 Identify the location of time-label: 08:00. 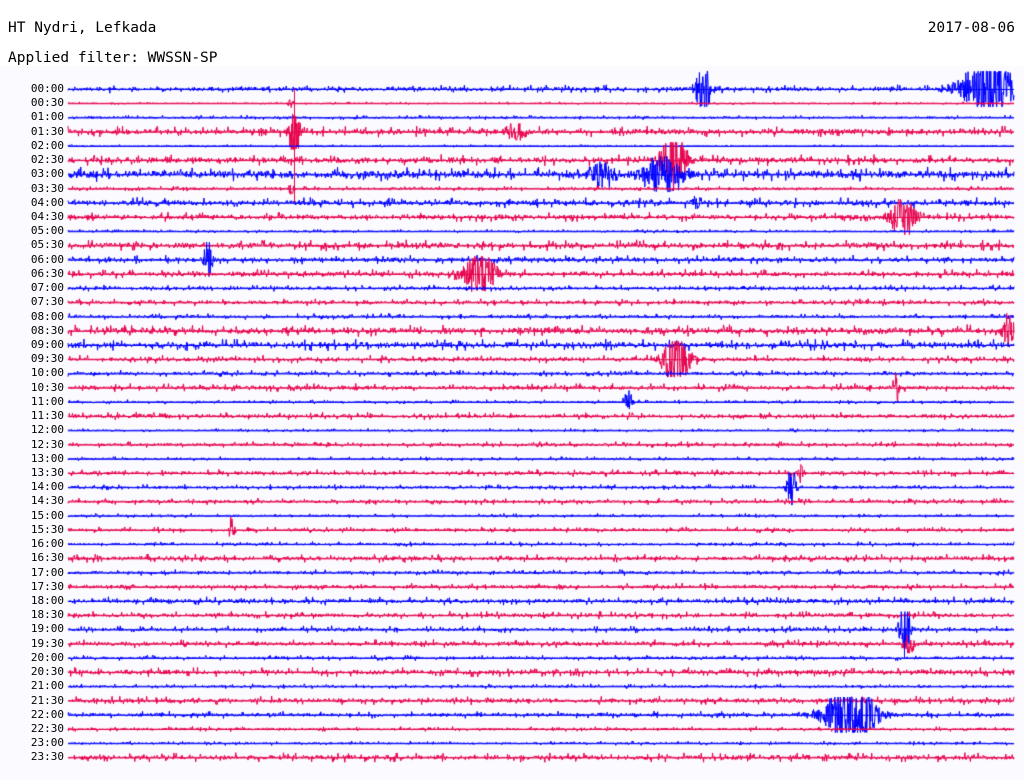
(47, 316).